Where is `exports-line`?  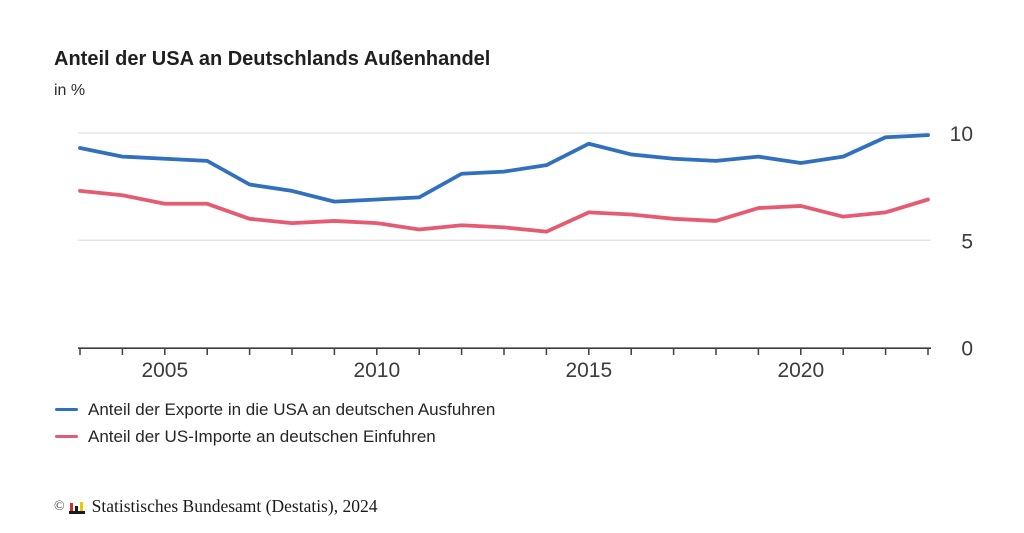 exports-line is located at coordinates (504, 168).